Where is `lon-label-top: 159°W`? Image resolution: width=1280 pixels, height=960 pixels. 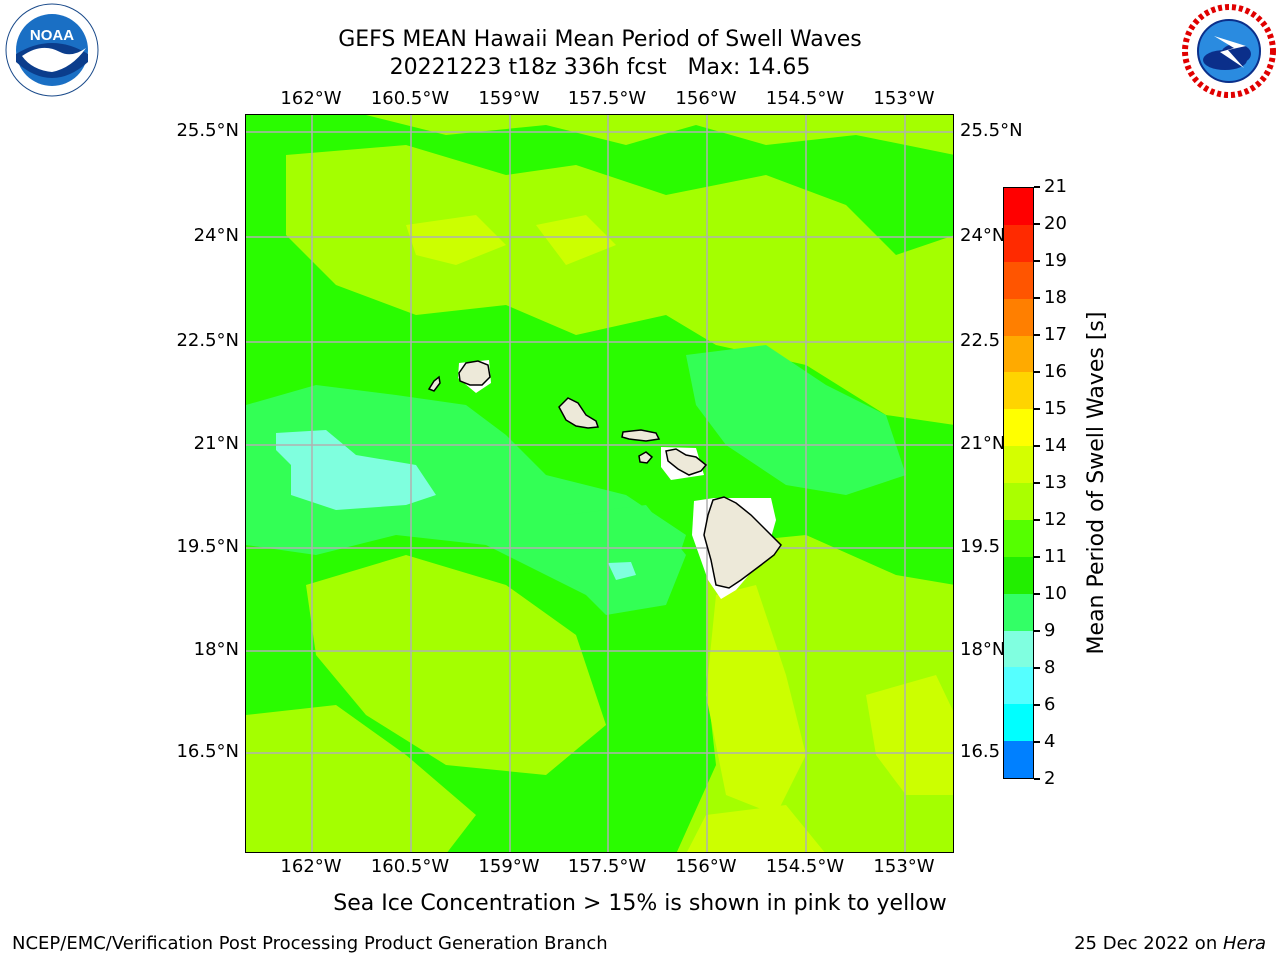 lon-label-top: 159°W is located at coordinates (509, 98).